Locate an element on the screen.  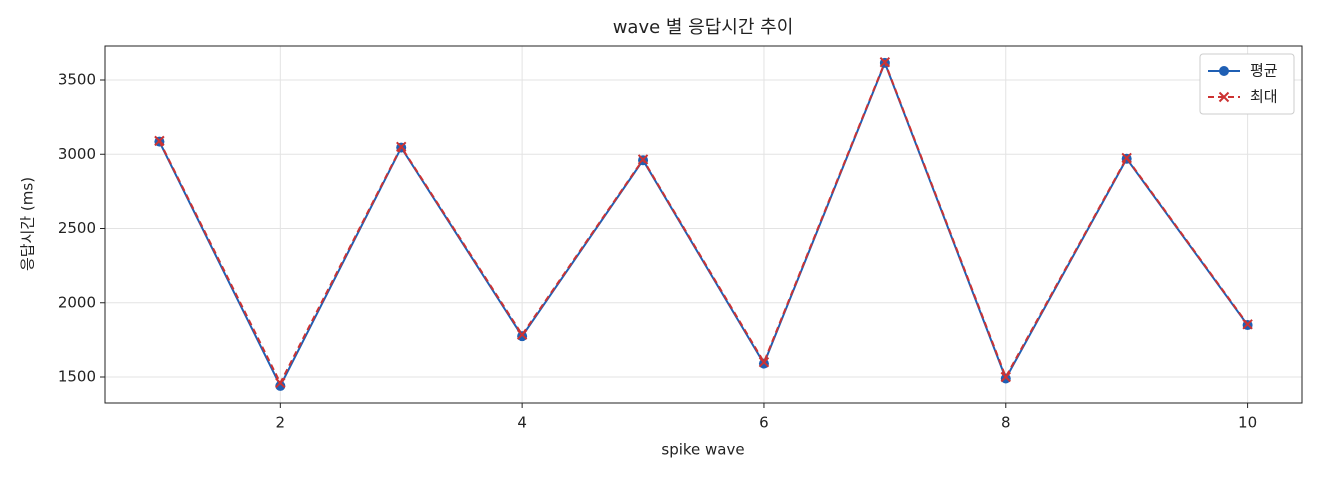
x-axis-label: spike wave is located at coordinates (702, 450).